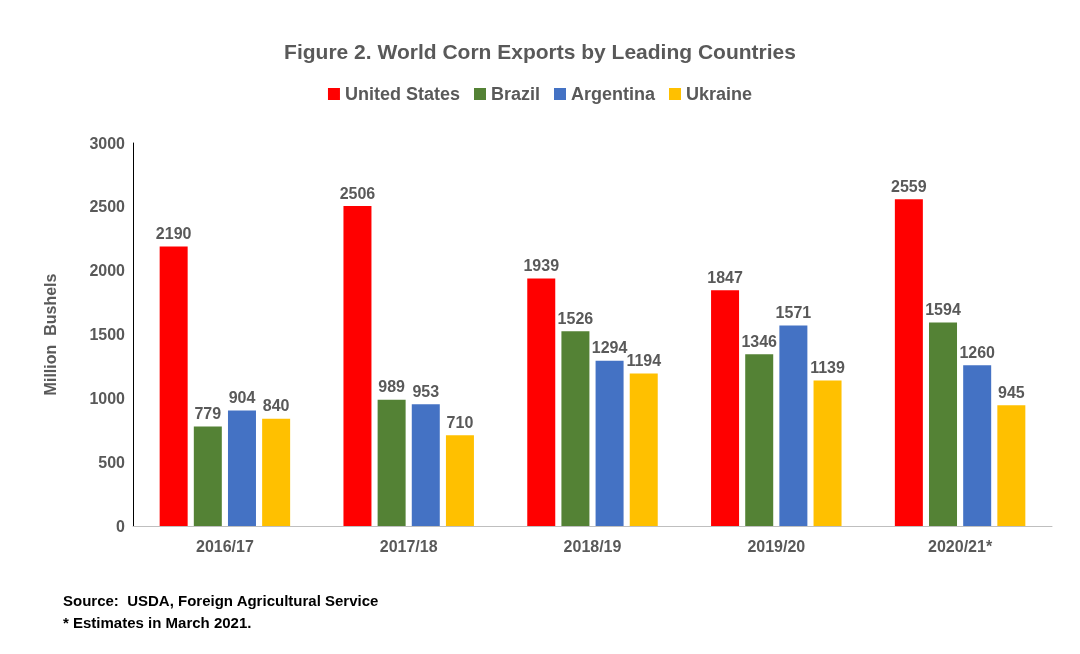 The image size is (1080, 654). What do you see at coordinates (759, 341) in the screenshot?
I see `data-label: 1346` at bounding box center [759, 341].